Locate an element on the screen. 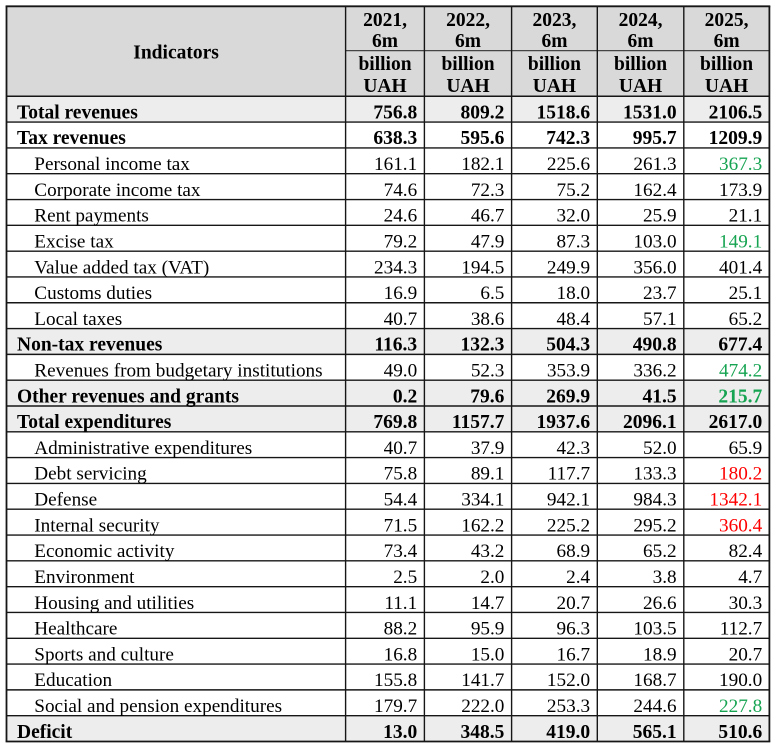 This screenshot has width=777, height=752. svg-text: 2025, is located at coordinates (727, 20).